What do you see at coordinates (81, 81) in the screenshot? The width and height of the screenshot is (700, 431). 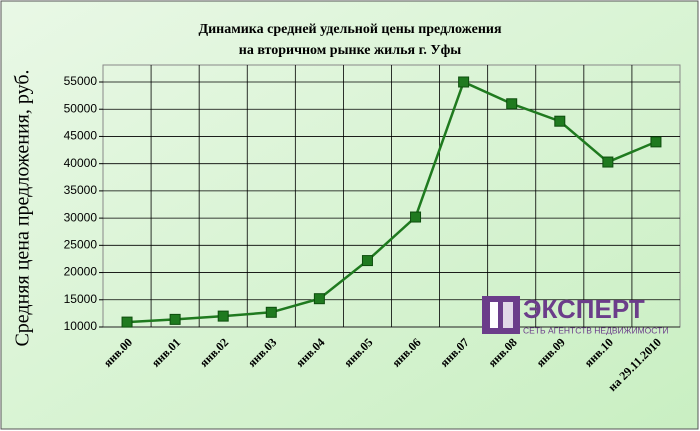 I see `y-tick-label: 55000` at bounding box center [81, 81].